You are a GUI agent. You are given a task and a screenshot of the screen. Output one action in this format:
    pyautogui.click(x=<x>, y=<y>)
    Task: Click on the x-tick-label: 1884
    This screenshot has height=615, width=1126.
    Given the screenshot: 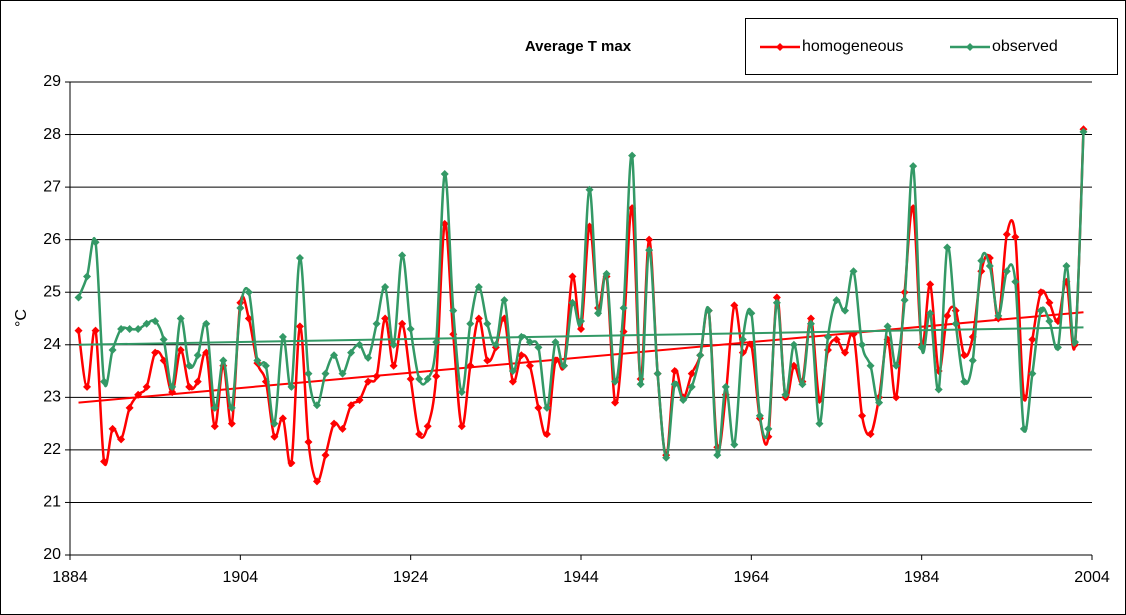 What is the action you would take?
    pyautogui.click(x=70, y=577)
    